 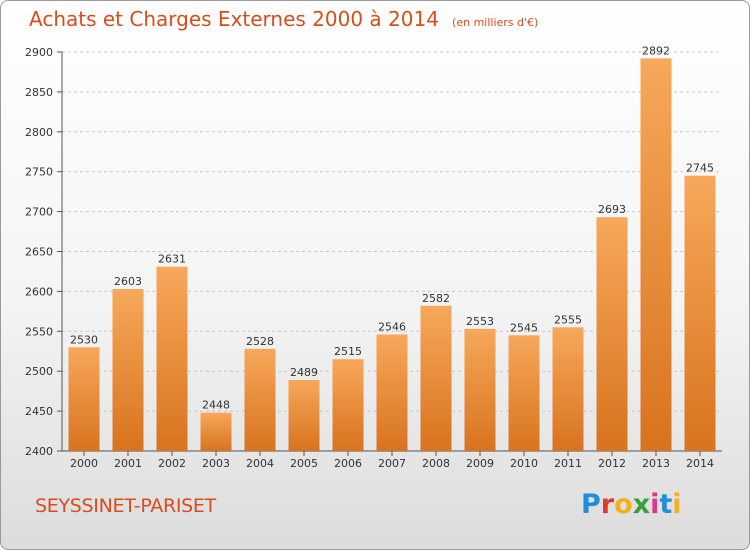 I want to click on x-tick-label: 2008, so click(x=436, y=463).